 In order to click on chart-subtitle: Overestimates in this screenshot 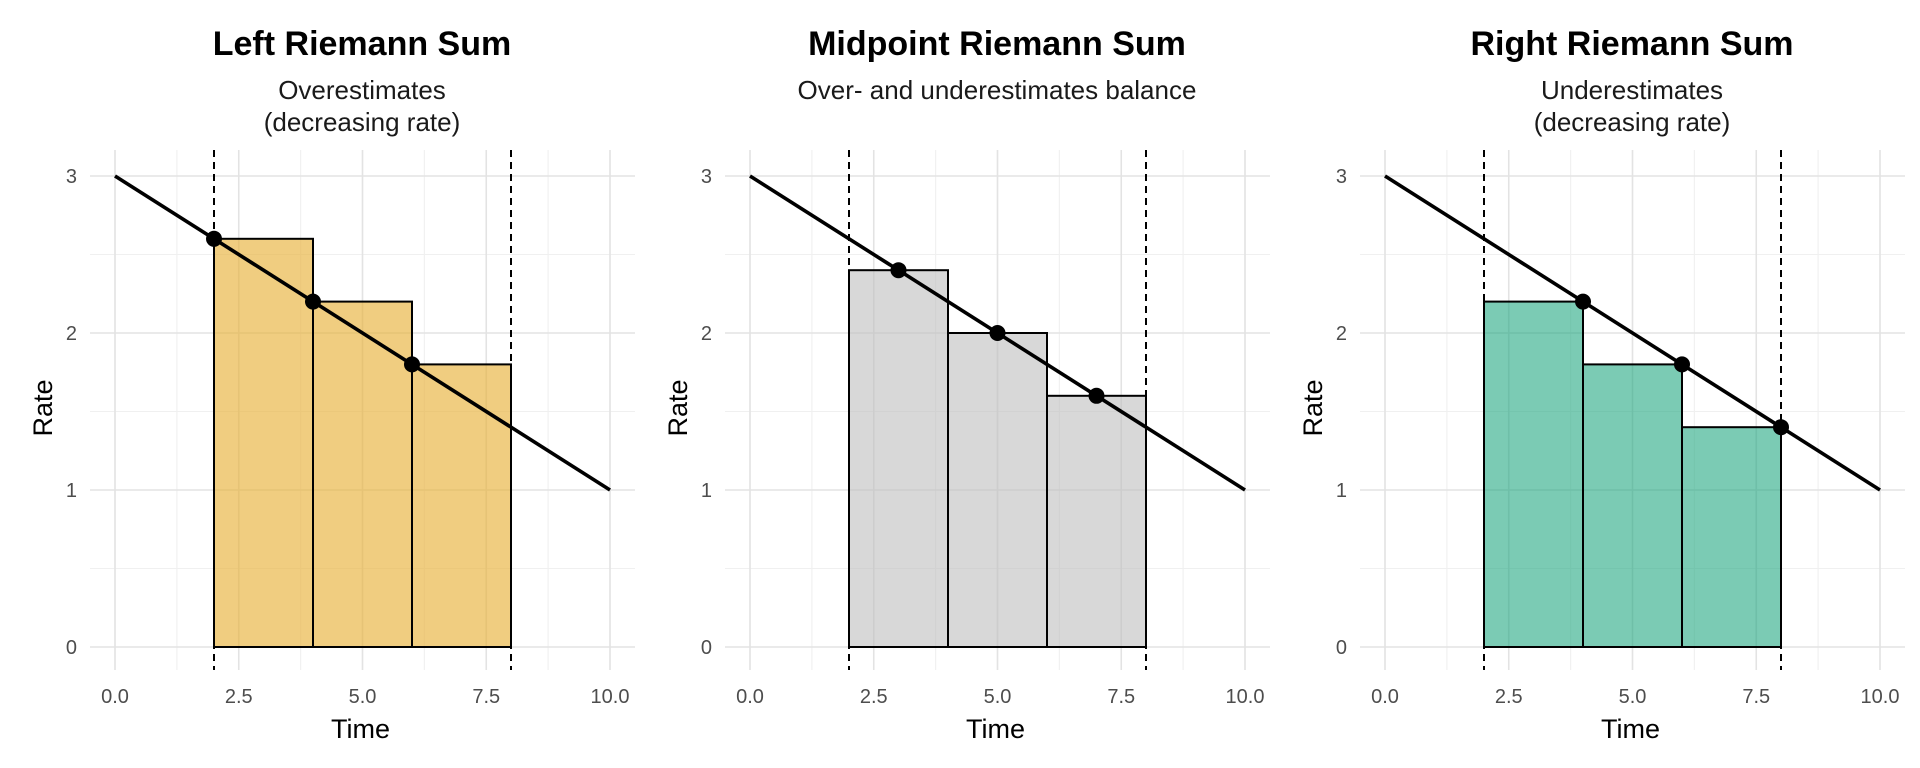, I will do `click(362, 90)`.